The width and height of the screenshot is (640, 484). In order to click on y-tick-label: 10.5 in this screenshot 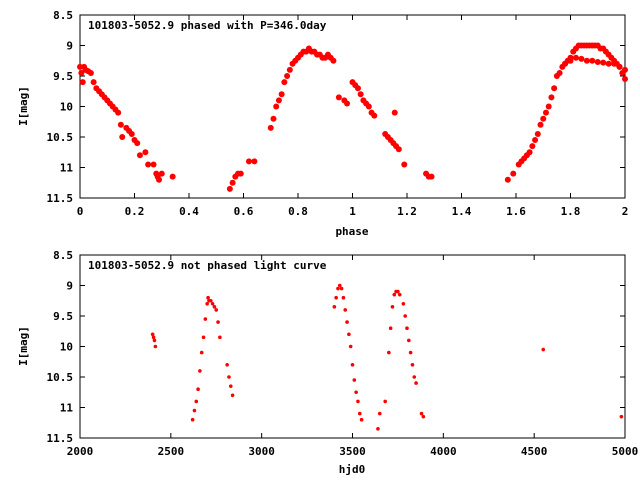, I will do `click(60, 137)`.